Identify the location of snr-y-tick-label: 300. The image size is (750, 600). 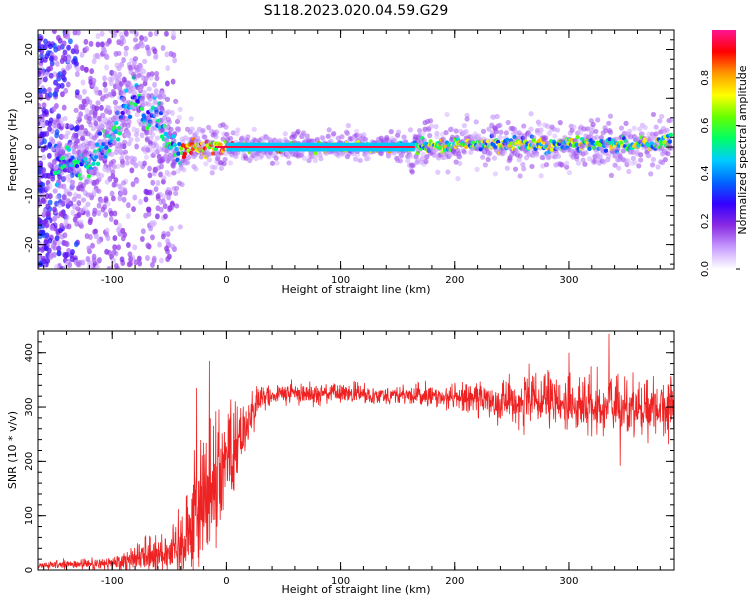
(29, 406).